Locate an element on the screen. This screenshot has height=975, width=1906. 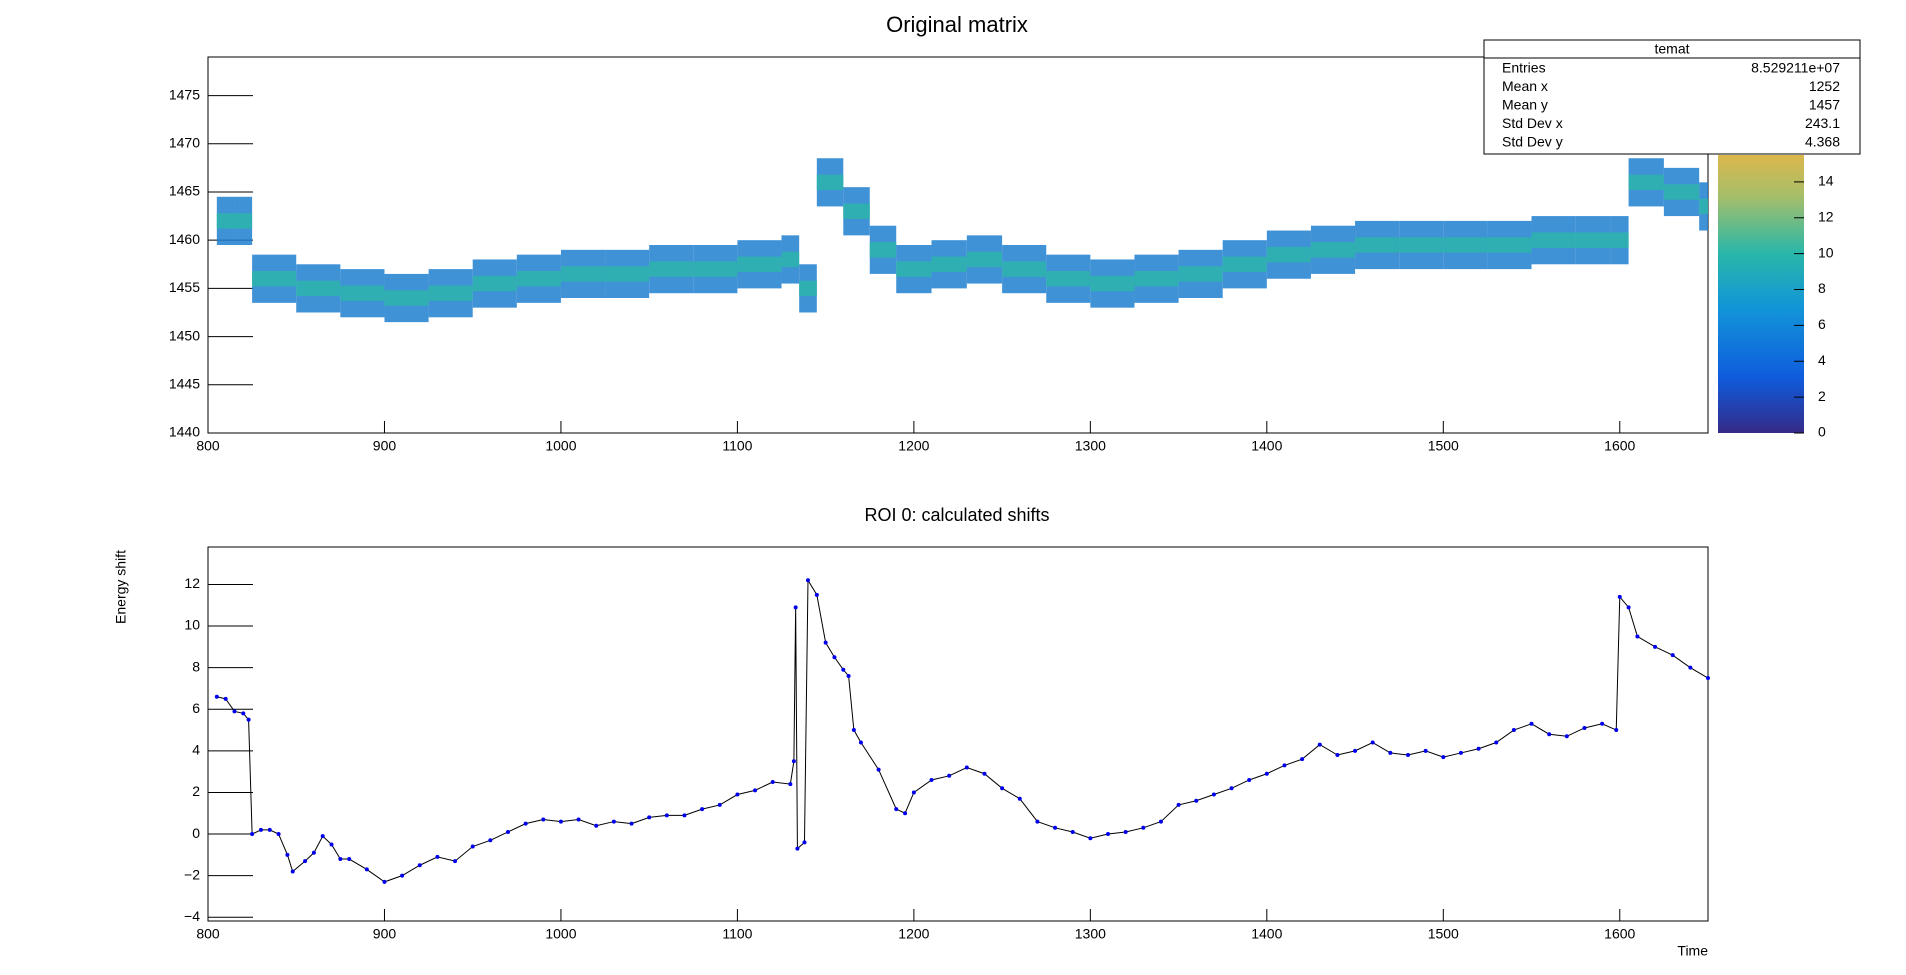
stats-label: Mean x is located at coordinates (1525, 86).